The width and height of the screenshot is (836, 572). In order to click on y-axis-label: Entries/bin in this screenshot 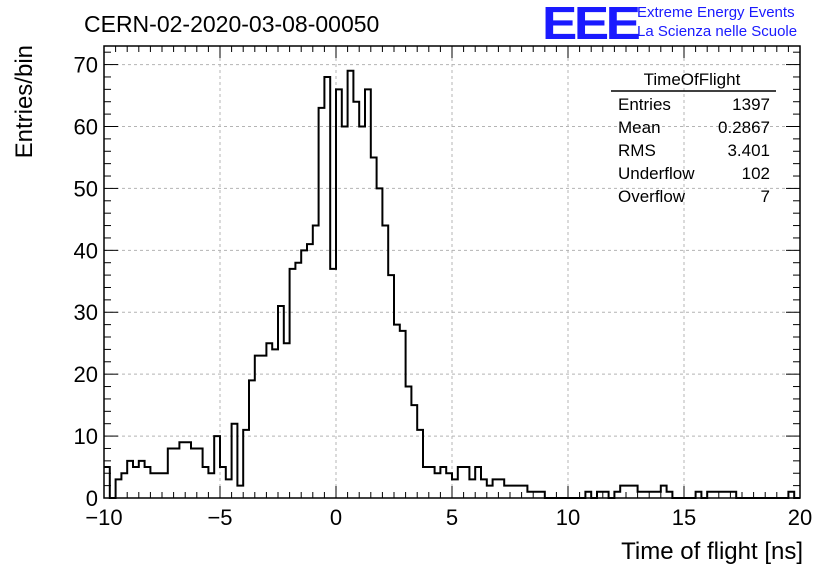, I will do `click(24, 101)`.